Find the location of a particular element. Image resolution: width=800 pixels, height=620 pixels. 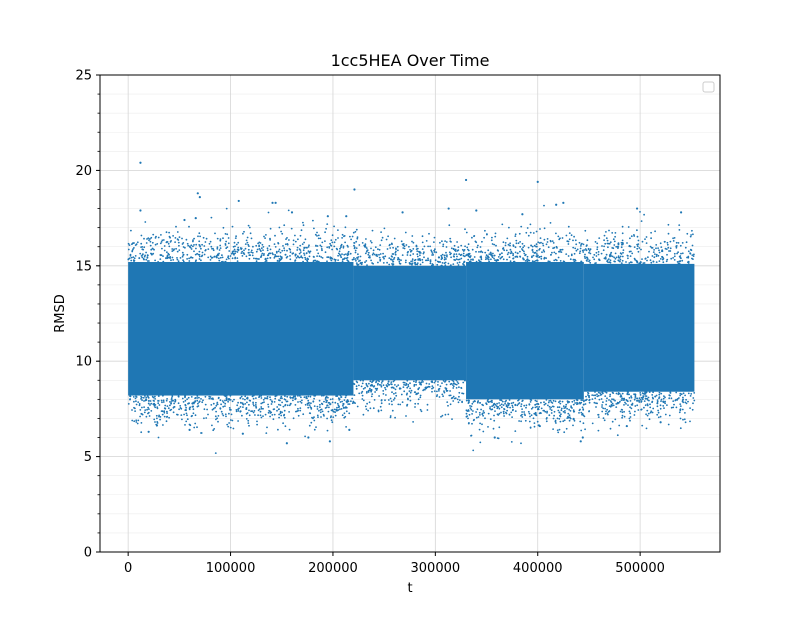

legend-box is located at coordinates (708, 87).